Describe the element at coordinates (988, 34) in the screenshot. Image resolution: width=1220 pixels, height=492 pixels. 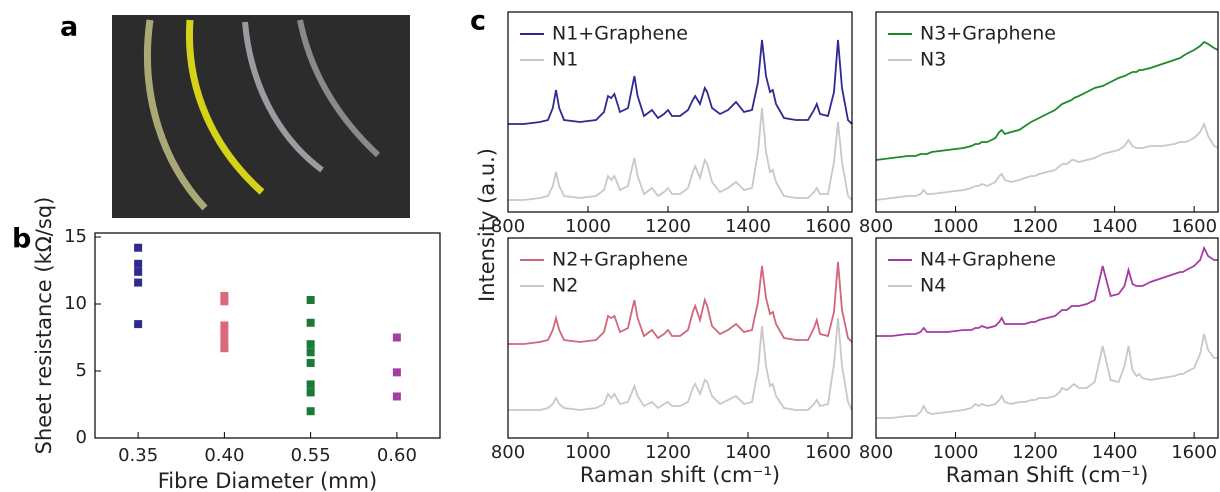
I see `legend-label: N3+Graphene` at that location.